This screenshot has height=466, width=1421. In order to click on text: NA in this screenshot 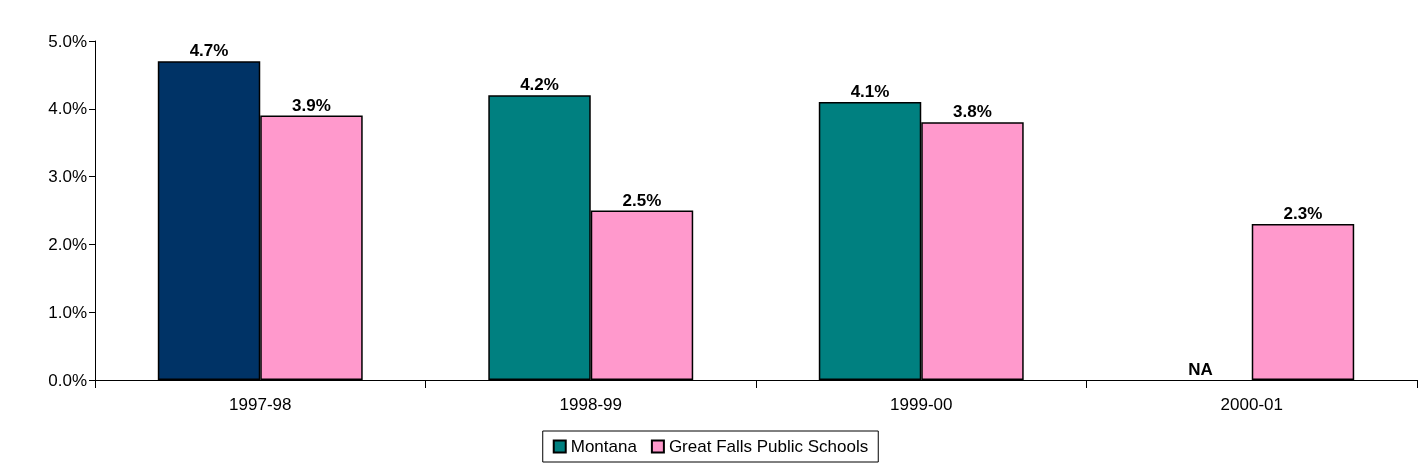, I will do `click(1200, 369)`.